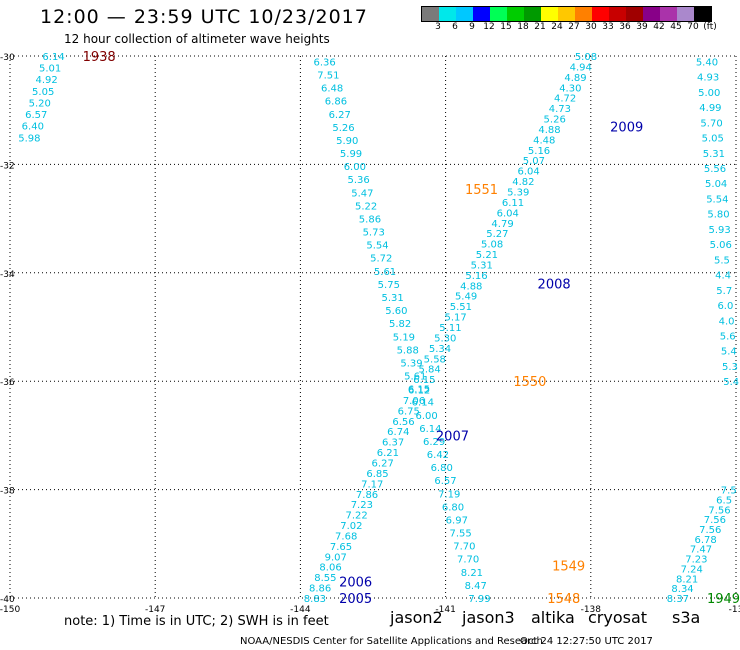  Describe the element at coordinates (557, 27) in the screenshot. I see `legend-label: 24` at that location.